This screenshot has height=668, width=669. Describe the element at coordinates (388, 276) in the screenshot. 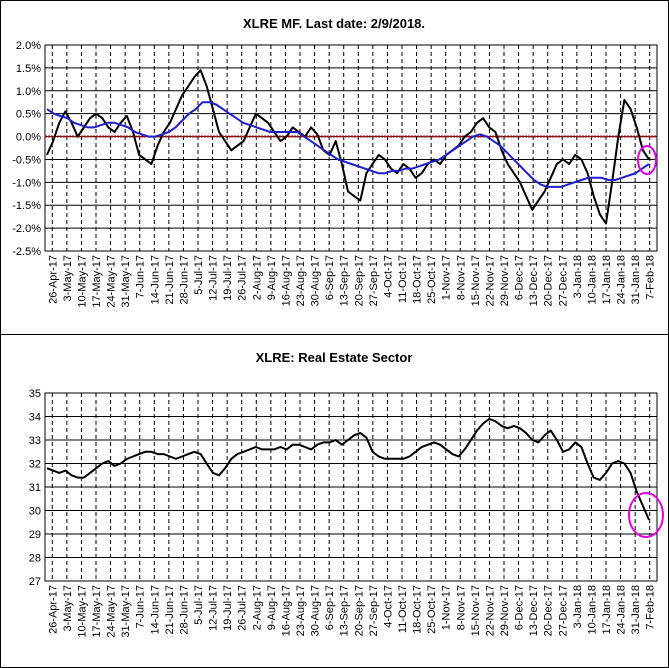

I see `mf-x-tick-label: 4-Oct-17` at that location.